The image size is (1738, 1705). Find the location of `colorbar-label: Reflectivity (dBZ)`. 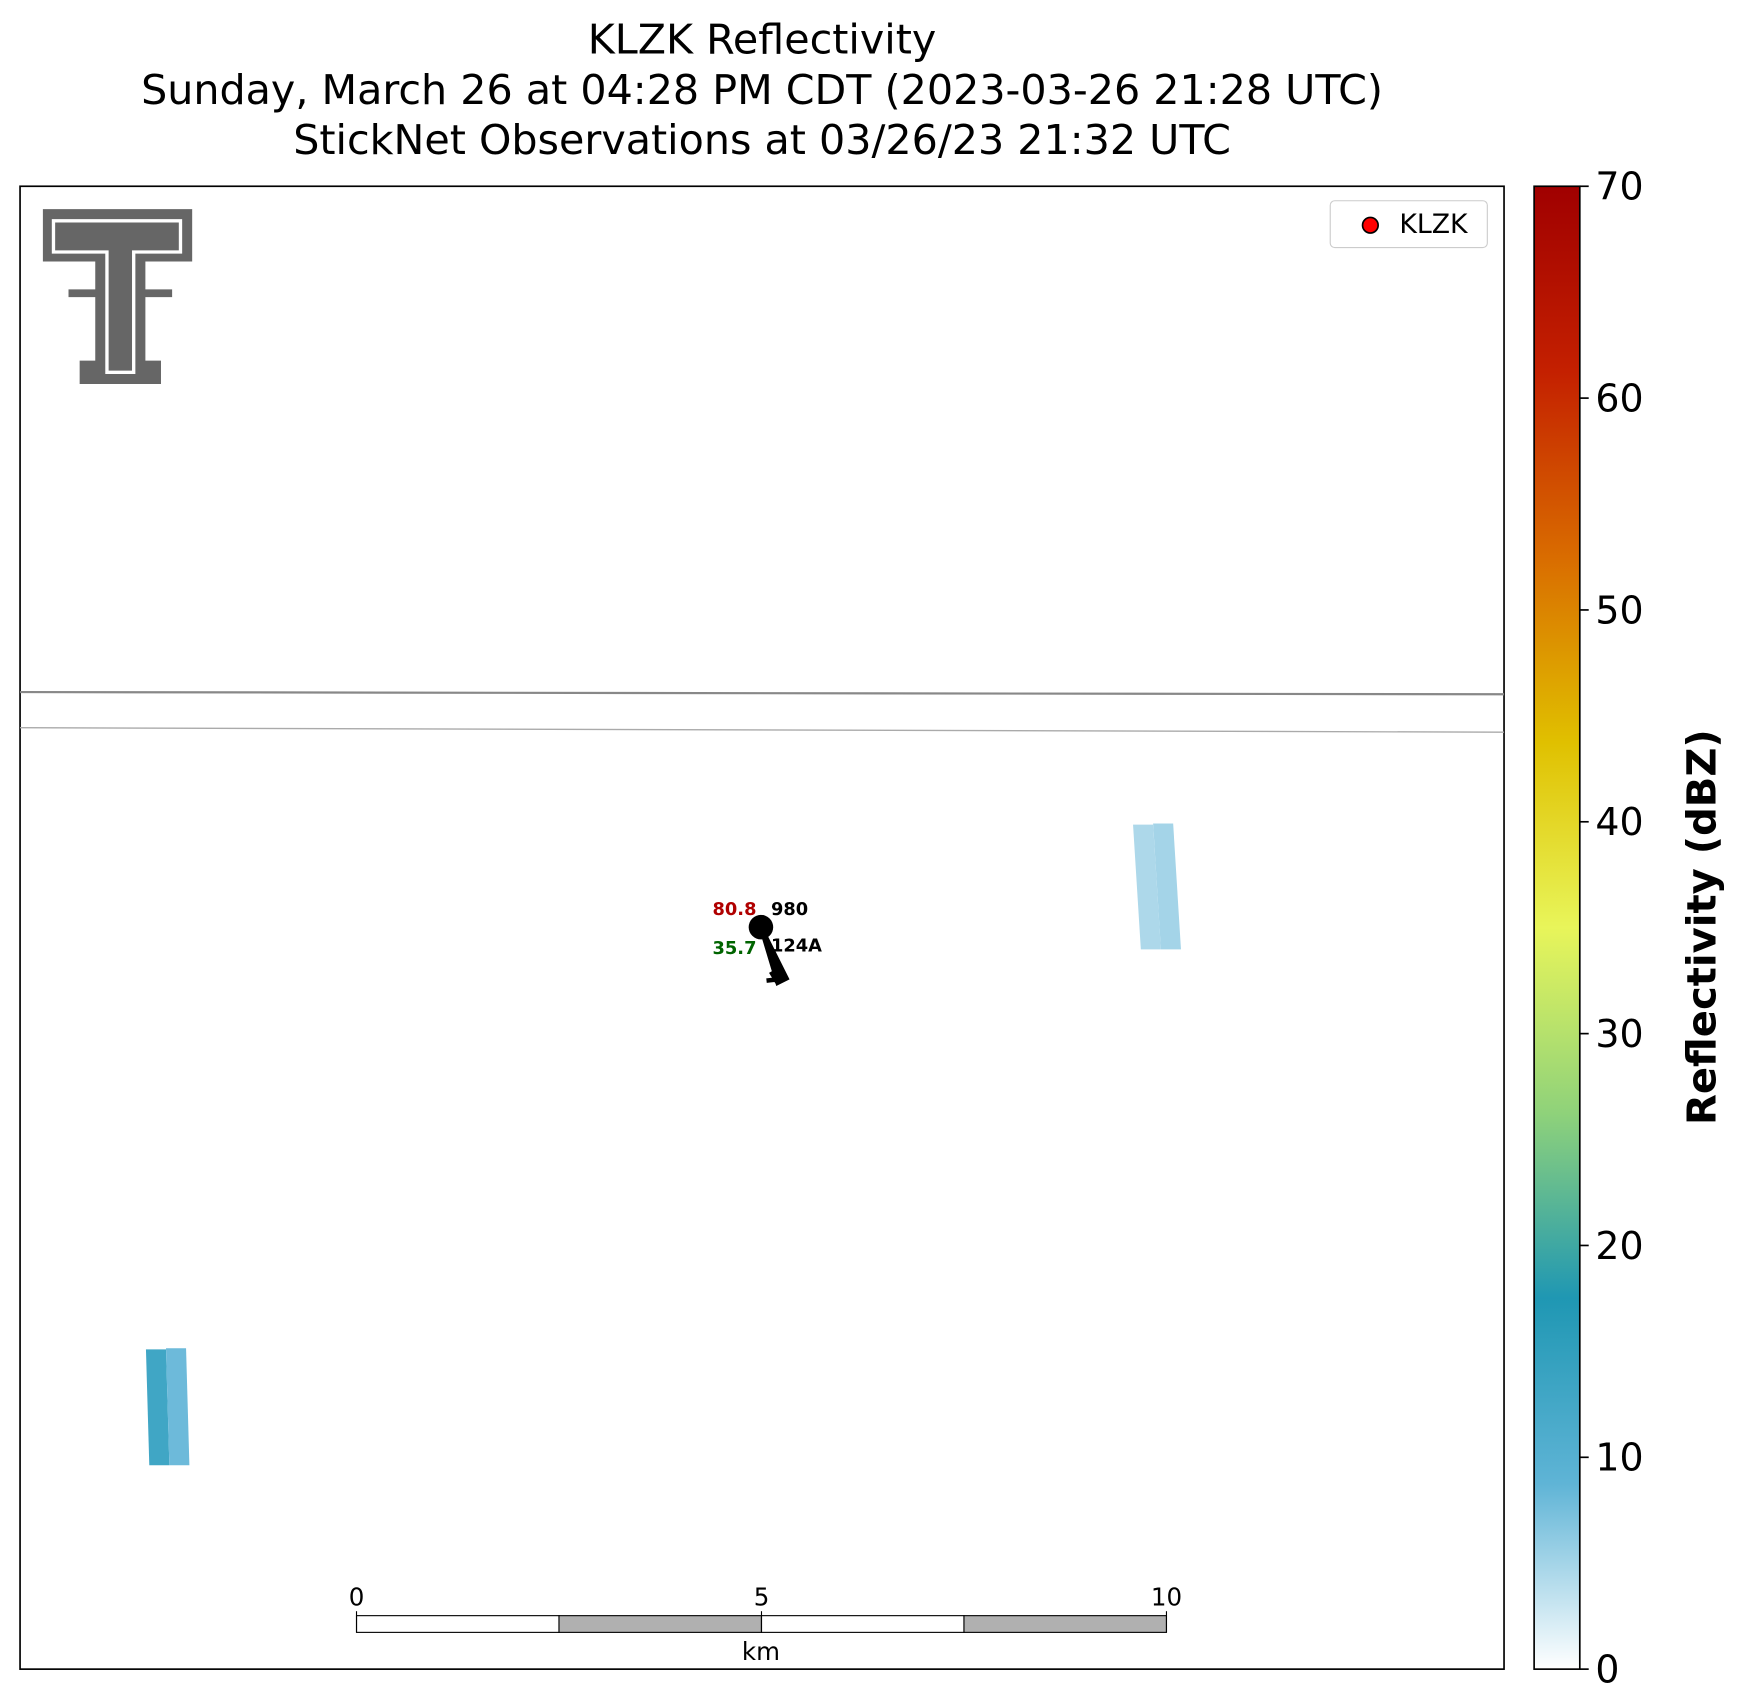

colorbar-label: Reflectivity (dBZ) is located at coordinates (1703, 927).